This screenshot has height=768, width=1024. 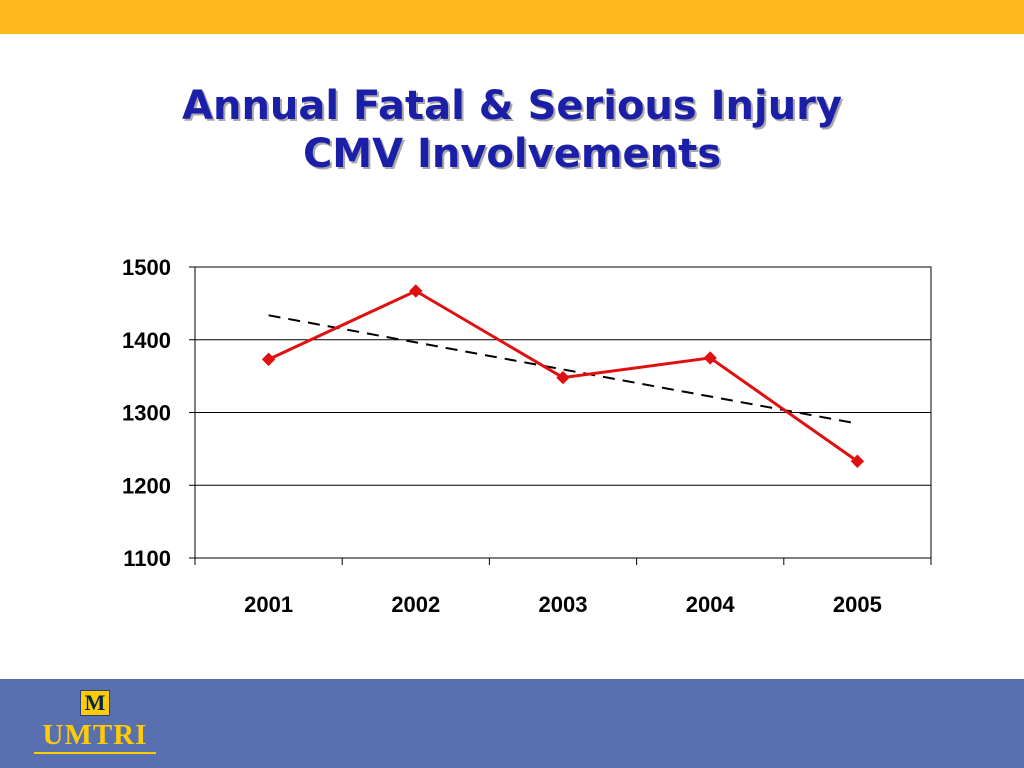 What do you see at coordinates (268, 604) in the screenshot?
I see `x-tick-label: 2001` at bounding box center [268, 604].